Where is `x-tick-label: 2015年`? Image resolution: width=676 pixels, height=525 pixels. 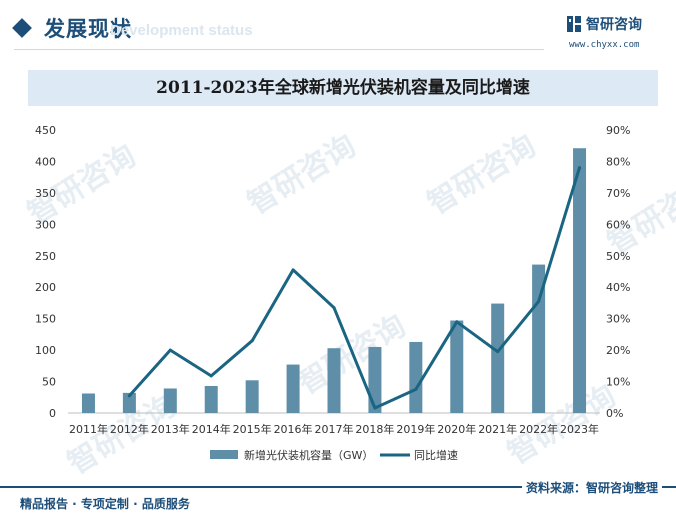 x-tick-label: 2015年 is located at coordinates (252, 429).